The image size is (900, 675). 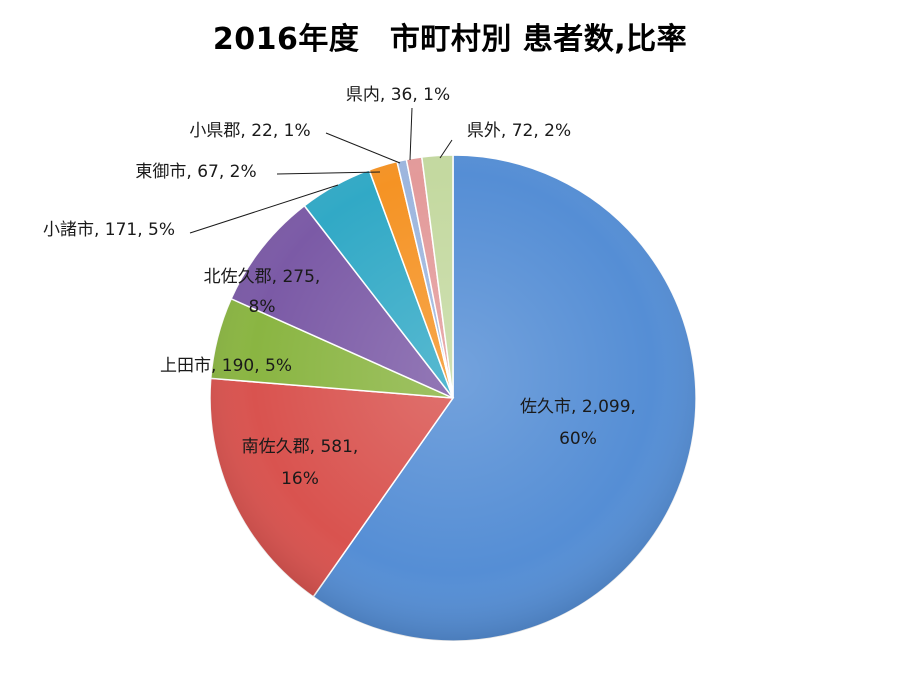 What do you see at coordinates (195, 172) in the screenshot?
I see `slice-label-6: 東御市, 67, 2%` at bounding box center [195, 172].